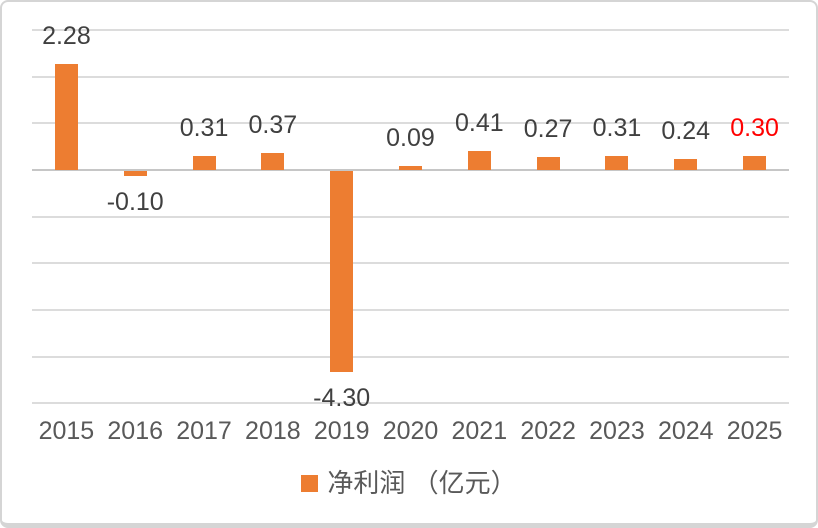  I want to click on value-label-2022: 0.27, so click(548, 129).